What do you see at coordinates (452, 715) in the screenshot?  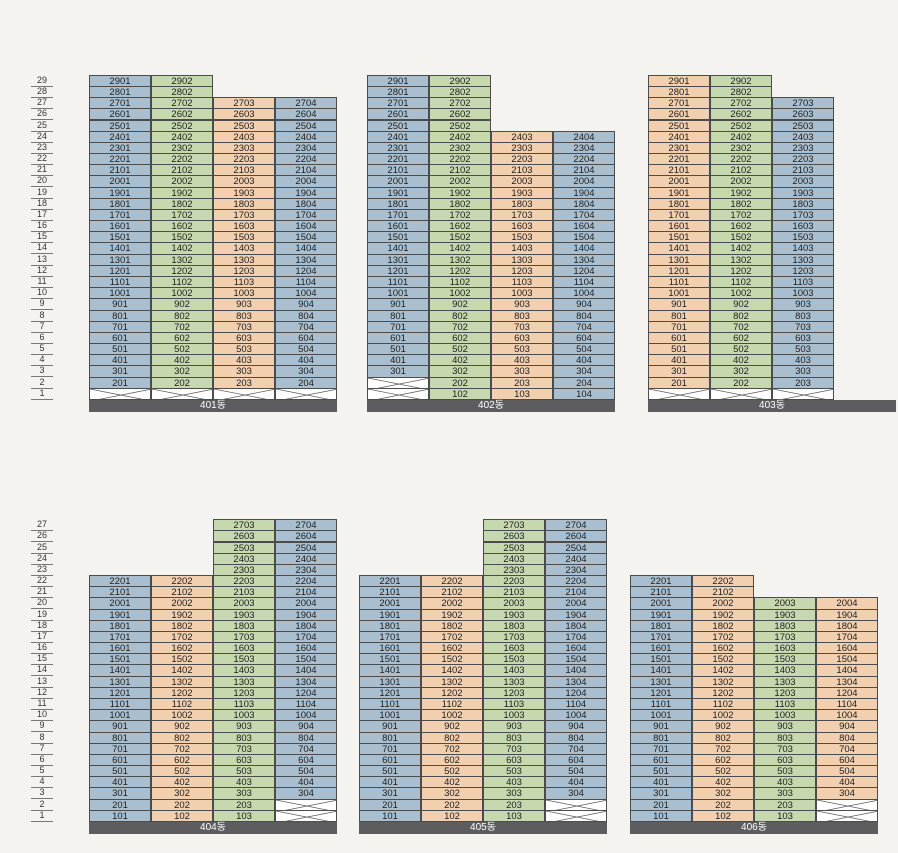 I see `unit-cell: 1002` at bounding box center [452, 715].